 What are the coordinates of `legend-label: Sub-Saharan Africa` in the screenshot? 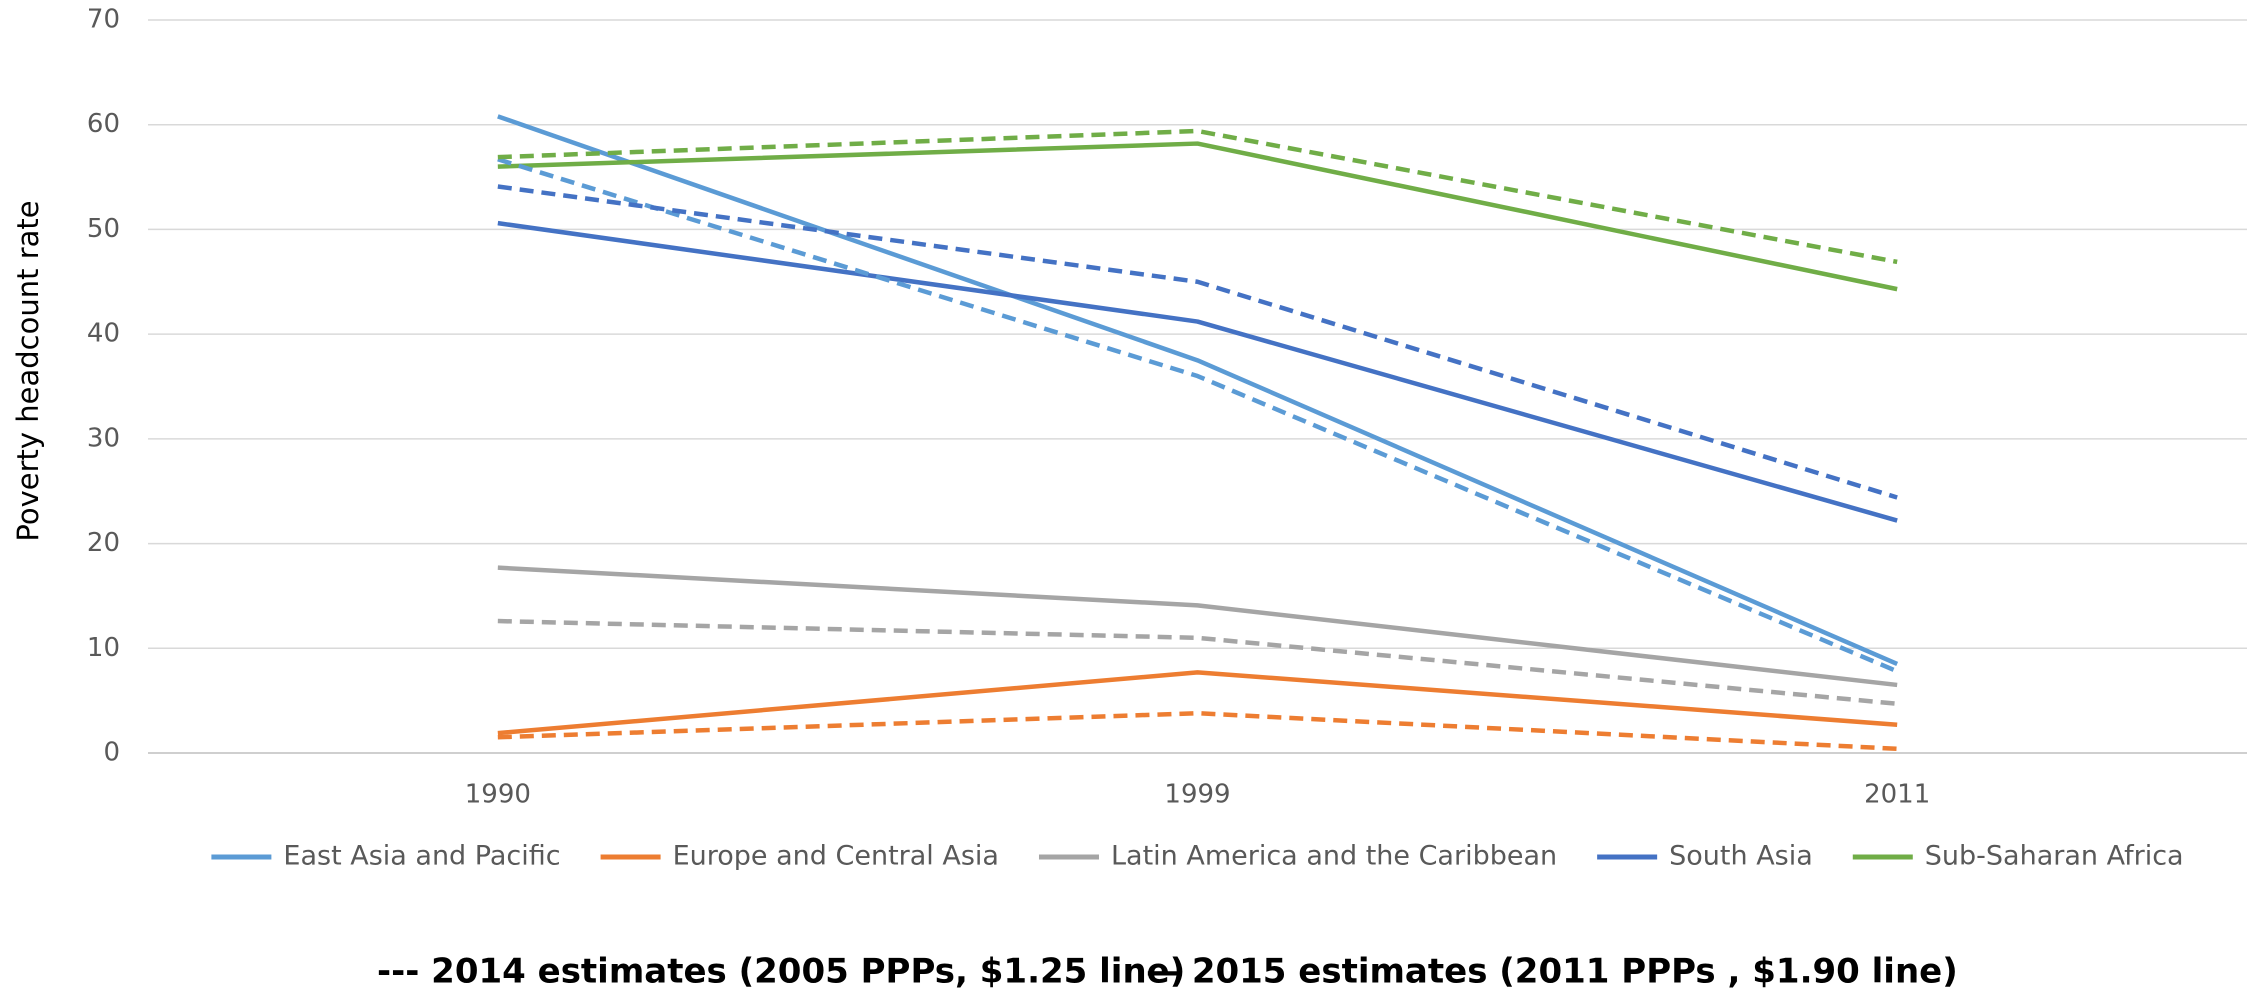 It's located at (2054, 856).